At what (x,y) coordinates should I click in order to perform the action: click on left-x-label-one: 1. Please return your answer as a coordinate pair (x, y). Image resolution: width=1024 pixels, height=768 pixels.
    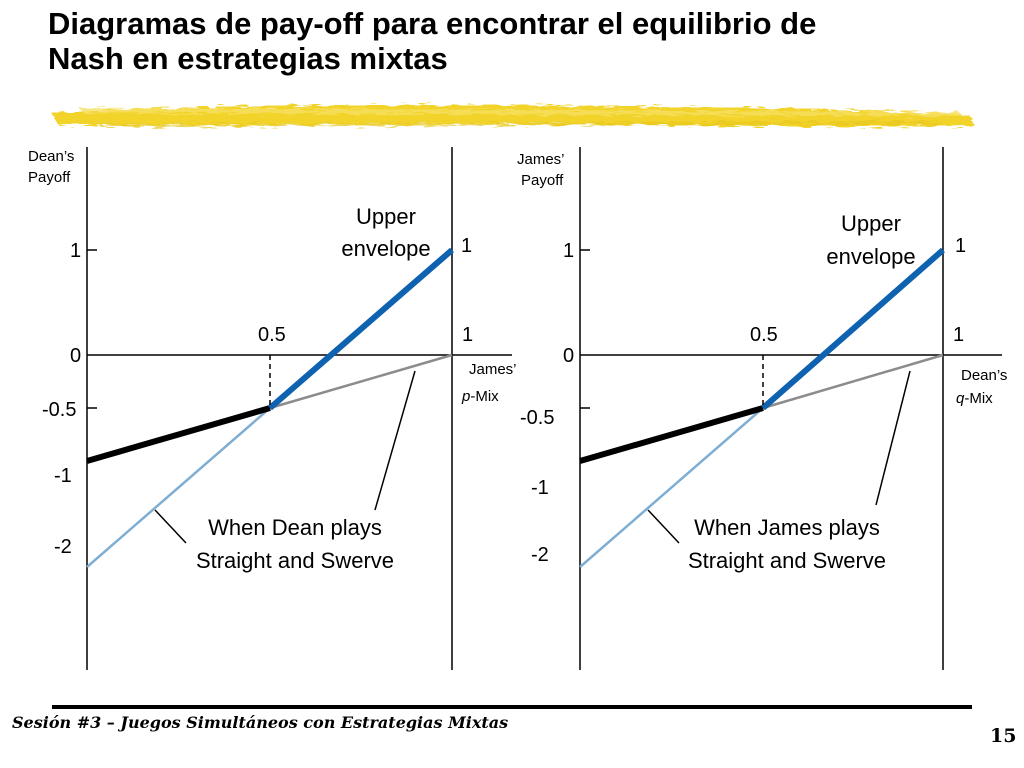
    Looking at the image, I should click on (467, 335).